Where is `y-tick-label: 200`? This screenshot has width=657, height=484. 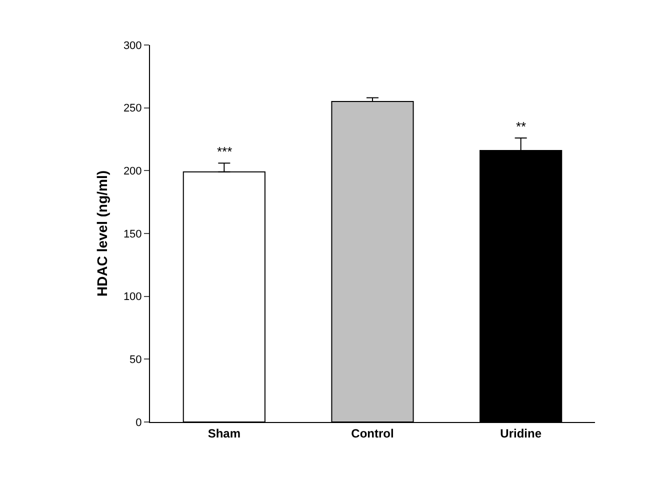
y-tick-label: 200 is located at coordinates (132, 172).